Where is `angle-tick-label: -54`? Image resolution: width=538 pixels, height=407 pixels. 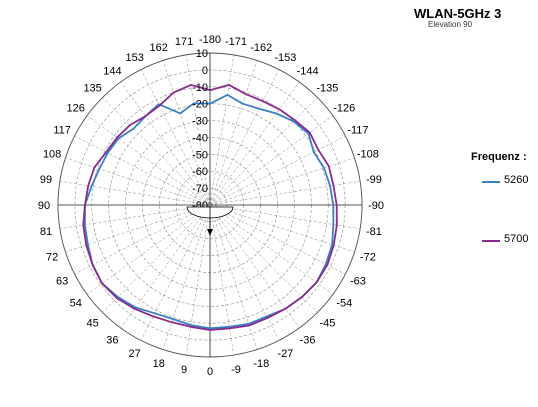
angle-tick-label: -54 is located at coordinates (344, 304).